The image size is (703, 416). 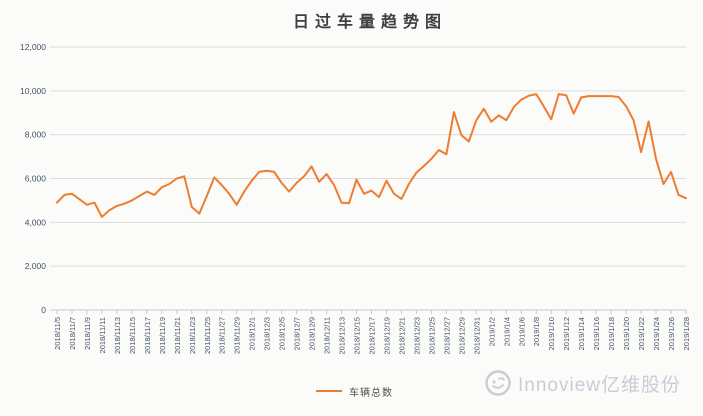 I want to click on x-tick-label: 2019/1/18, so click(x=611, y=333).